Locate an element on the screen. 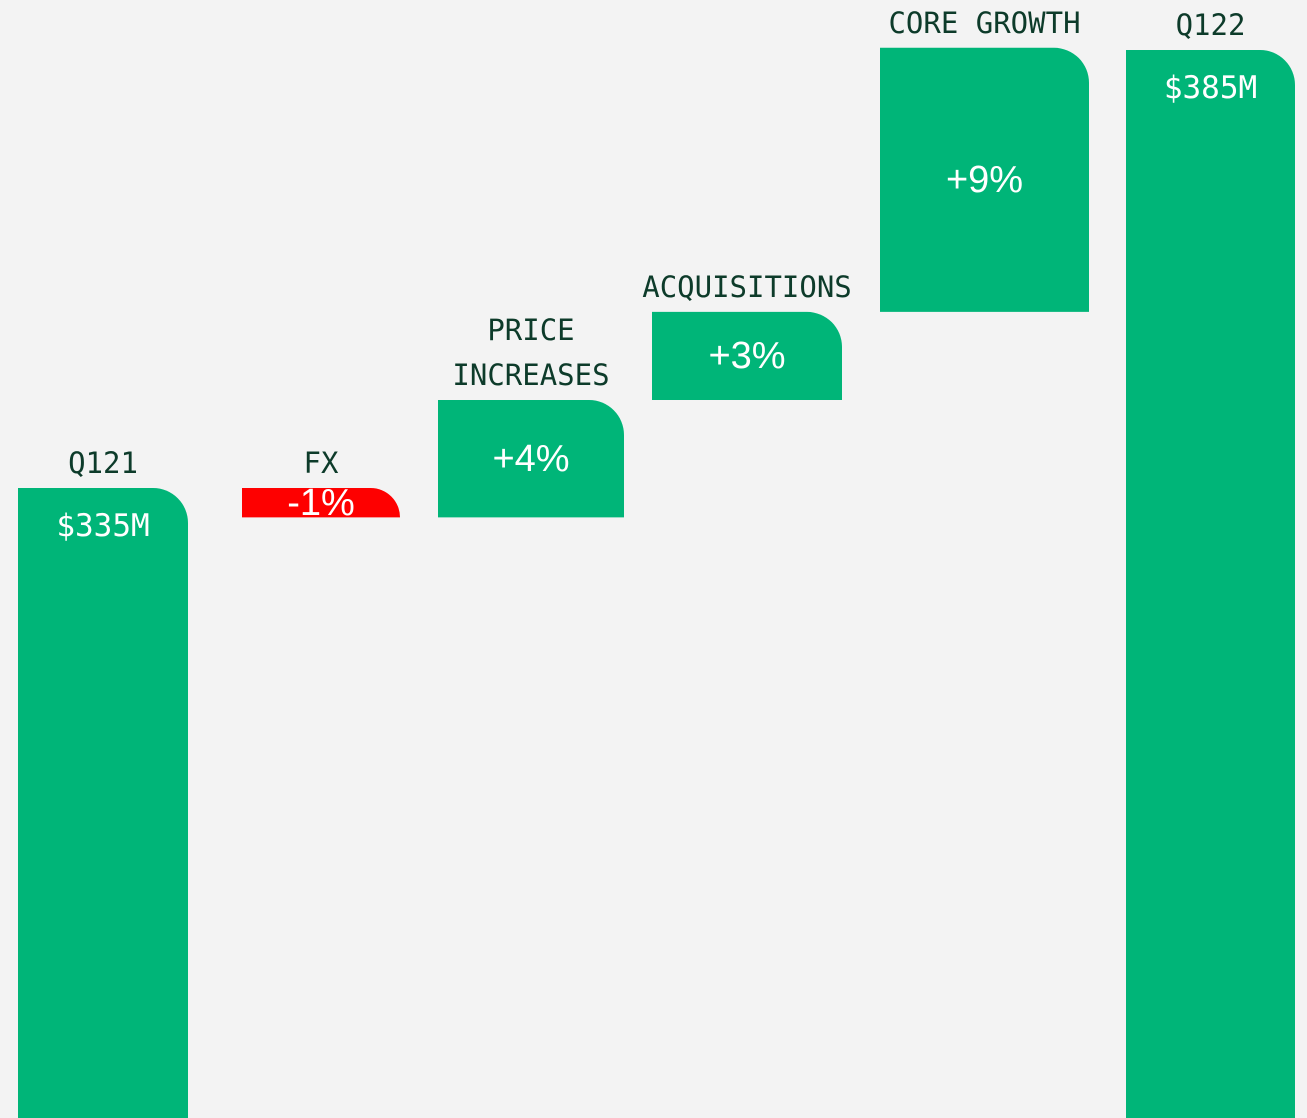 The image size is (1307, 1118). value-label: -1% is located at coordinates (321, 502).